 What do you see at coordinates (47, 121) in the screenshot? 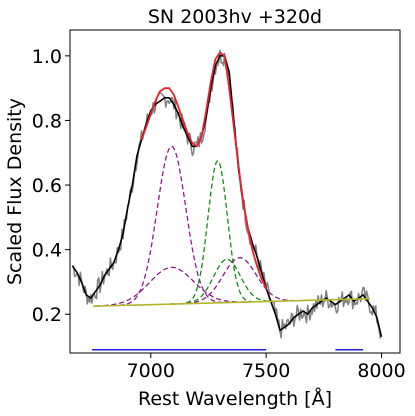
I see `y-tick-label-0.8: 0.8` at bounding box center [47, 121].